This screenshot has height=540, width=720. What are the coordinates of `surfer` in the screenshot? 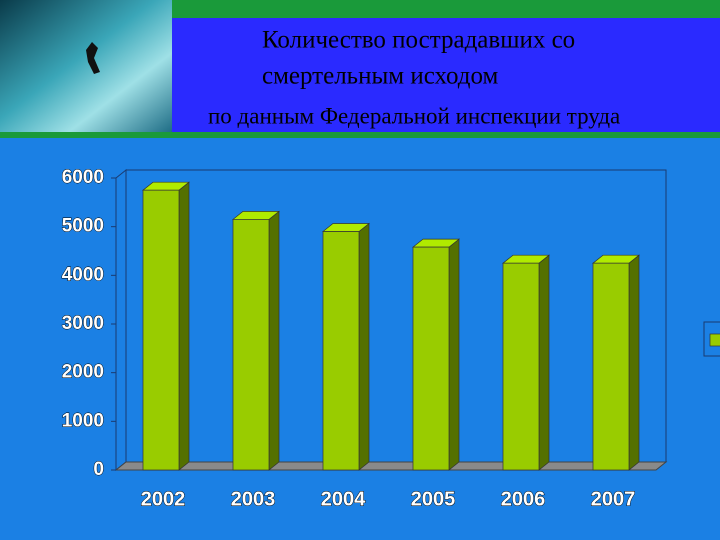 It's located at (93, 58).